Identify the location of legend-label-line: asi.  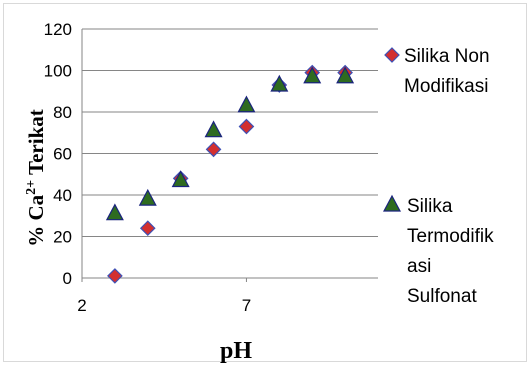
(419, 266).